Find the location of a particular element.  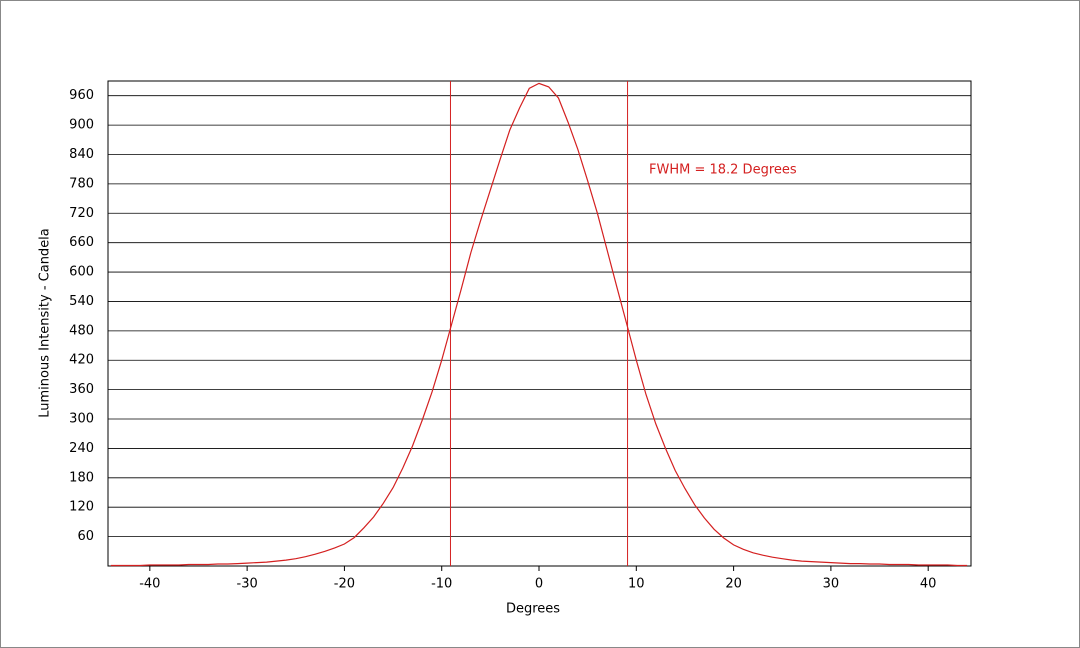

y-tick-label: 780 is located at coordinates (81, 183).